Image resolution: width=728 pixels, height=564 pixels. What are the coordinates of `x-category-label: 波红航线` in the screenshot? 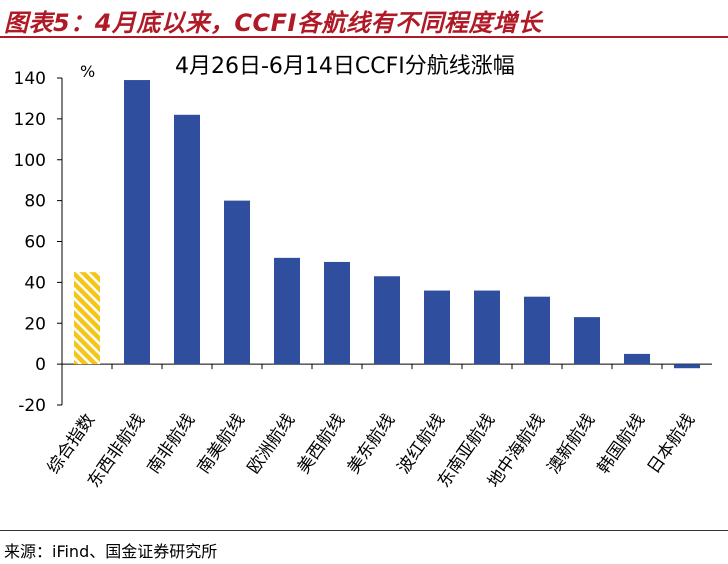 It's located at (421, 443).